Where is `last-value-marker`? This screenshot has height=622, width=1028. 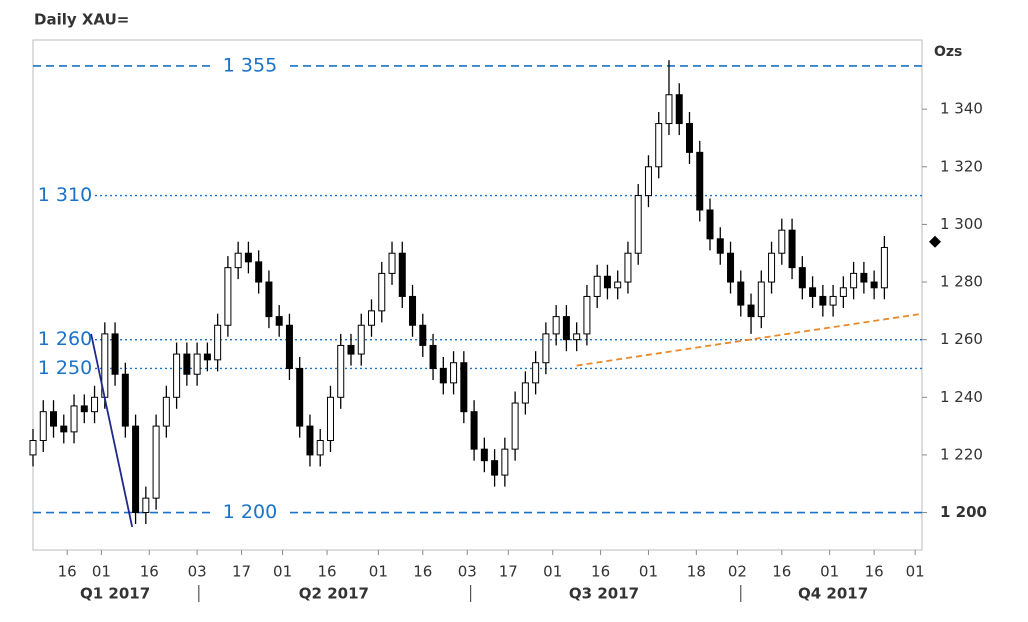
last-value-marker is located at coordinates (935, 241).